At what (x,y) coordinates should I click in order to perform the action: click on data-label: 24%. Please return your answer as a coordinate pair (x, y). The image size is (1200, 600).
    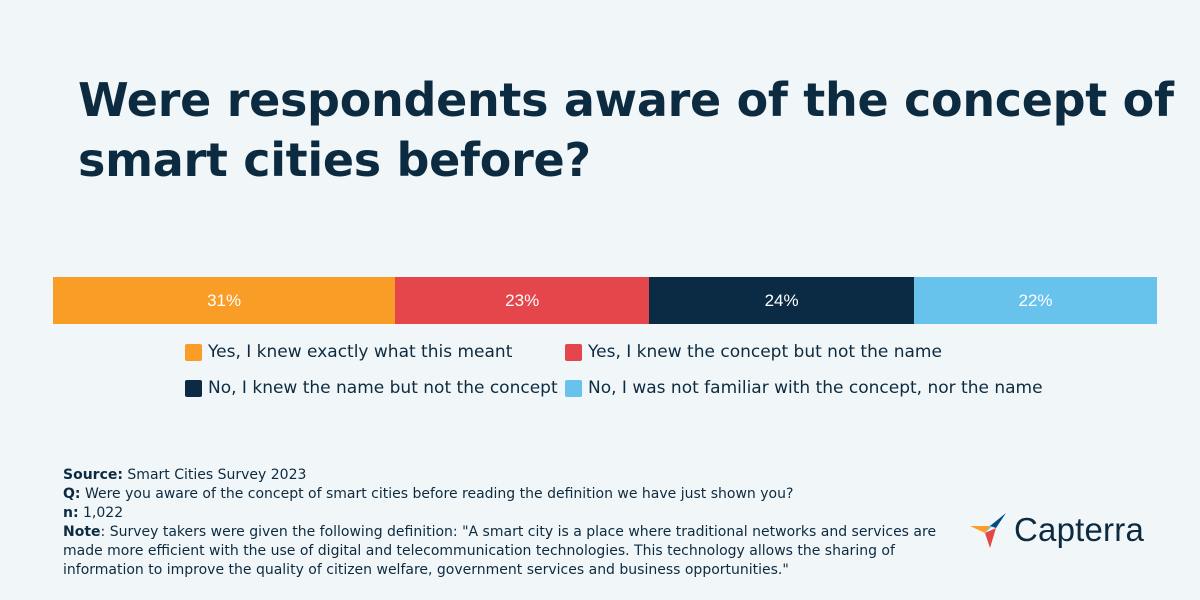
    Looking at the image, I should click on (781, 300).